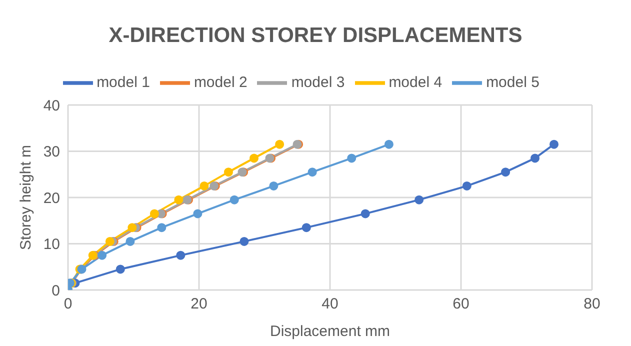 The image size is (631, 346). Describe the element at coordinates (318, 82) in the screenshot. I see `legend-label: model 3` at that location.